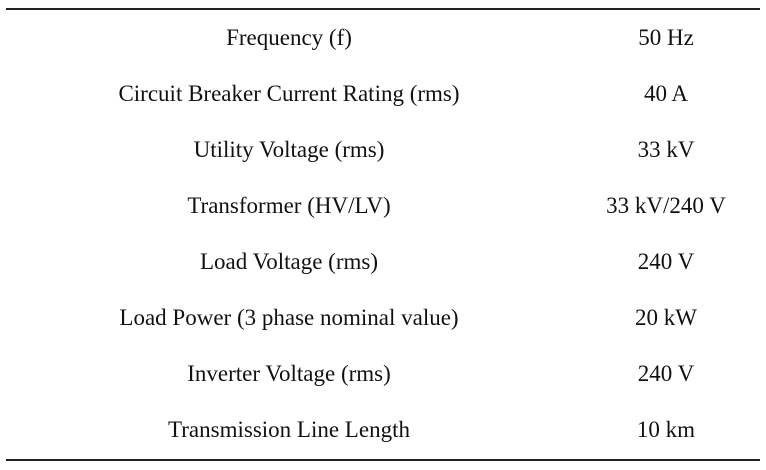 This screenshot has height=470, width=766. What do you see at coordinates (383, 38) in the screenshot?
I see `table-row: Frequency (f) 50 Hz` at bounding box center [383, 38].